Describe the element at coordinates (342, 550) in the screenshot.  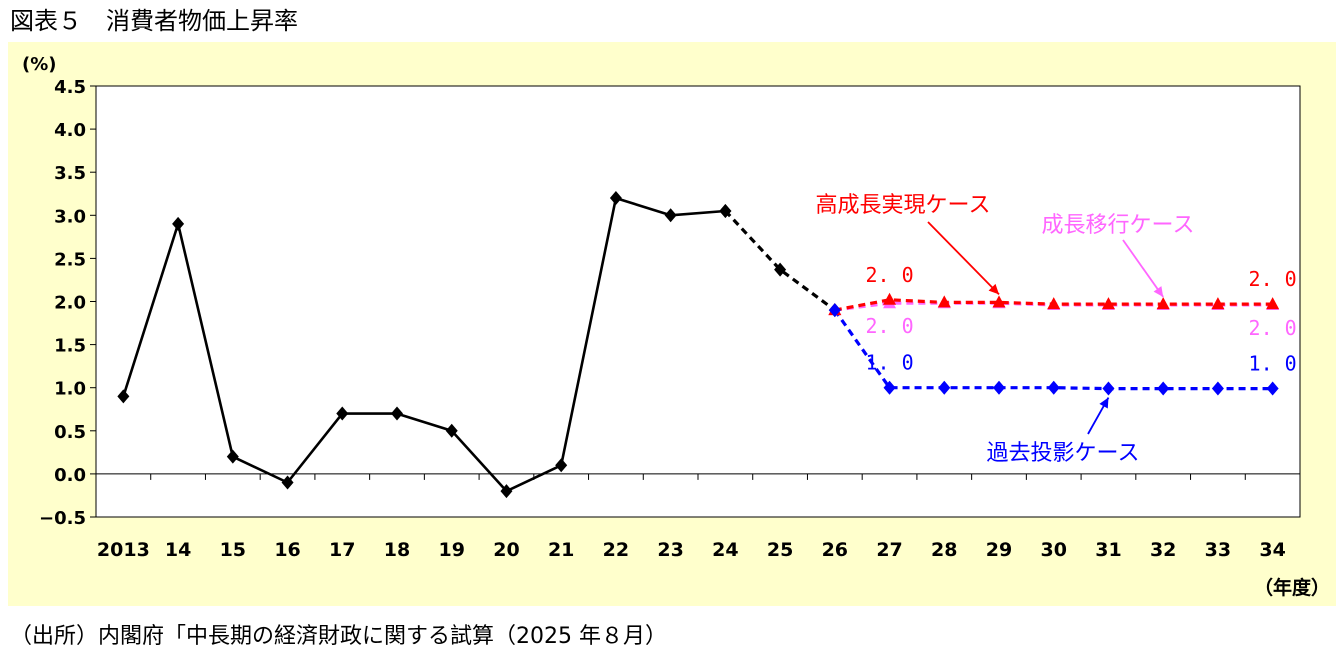
I see `x-tick-label: 17` at that location.